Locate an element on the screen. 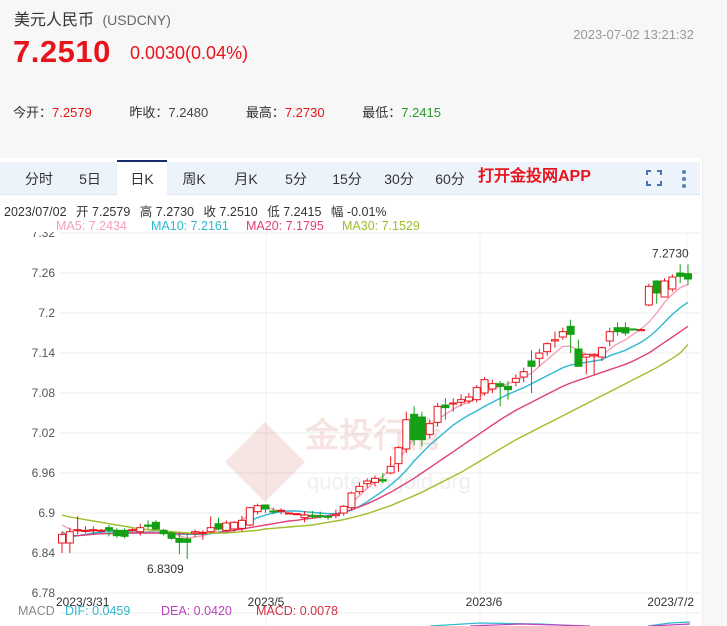 This screenshot has height=626, width=727. price-change: 0.0030(0.04%) is located at coordinates (189, 53).